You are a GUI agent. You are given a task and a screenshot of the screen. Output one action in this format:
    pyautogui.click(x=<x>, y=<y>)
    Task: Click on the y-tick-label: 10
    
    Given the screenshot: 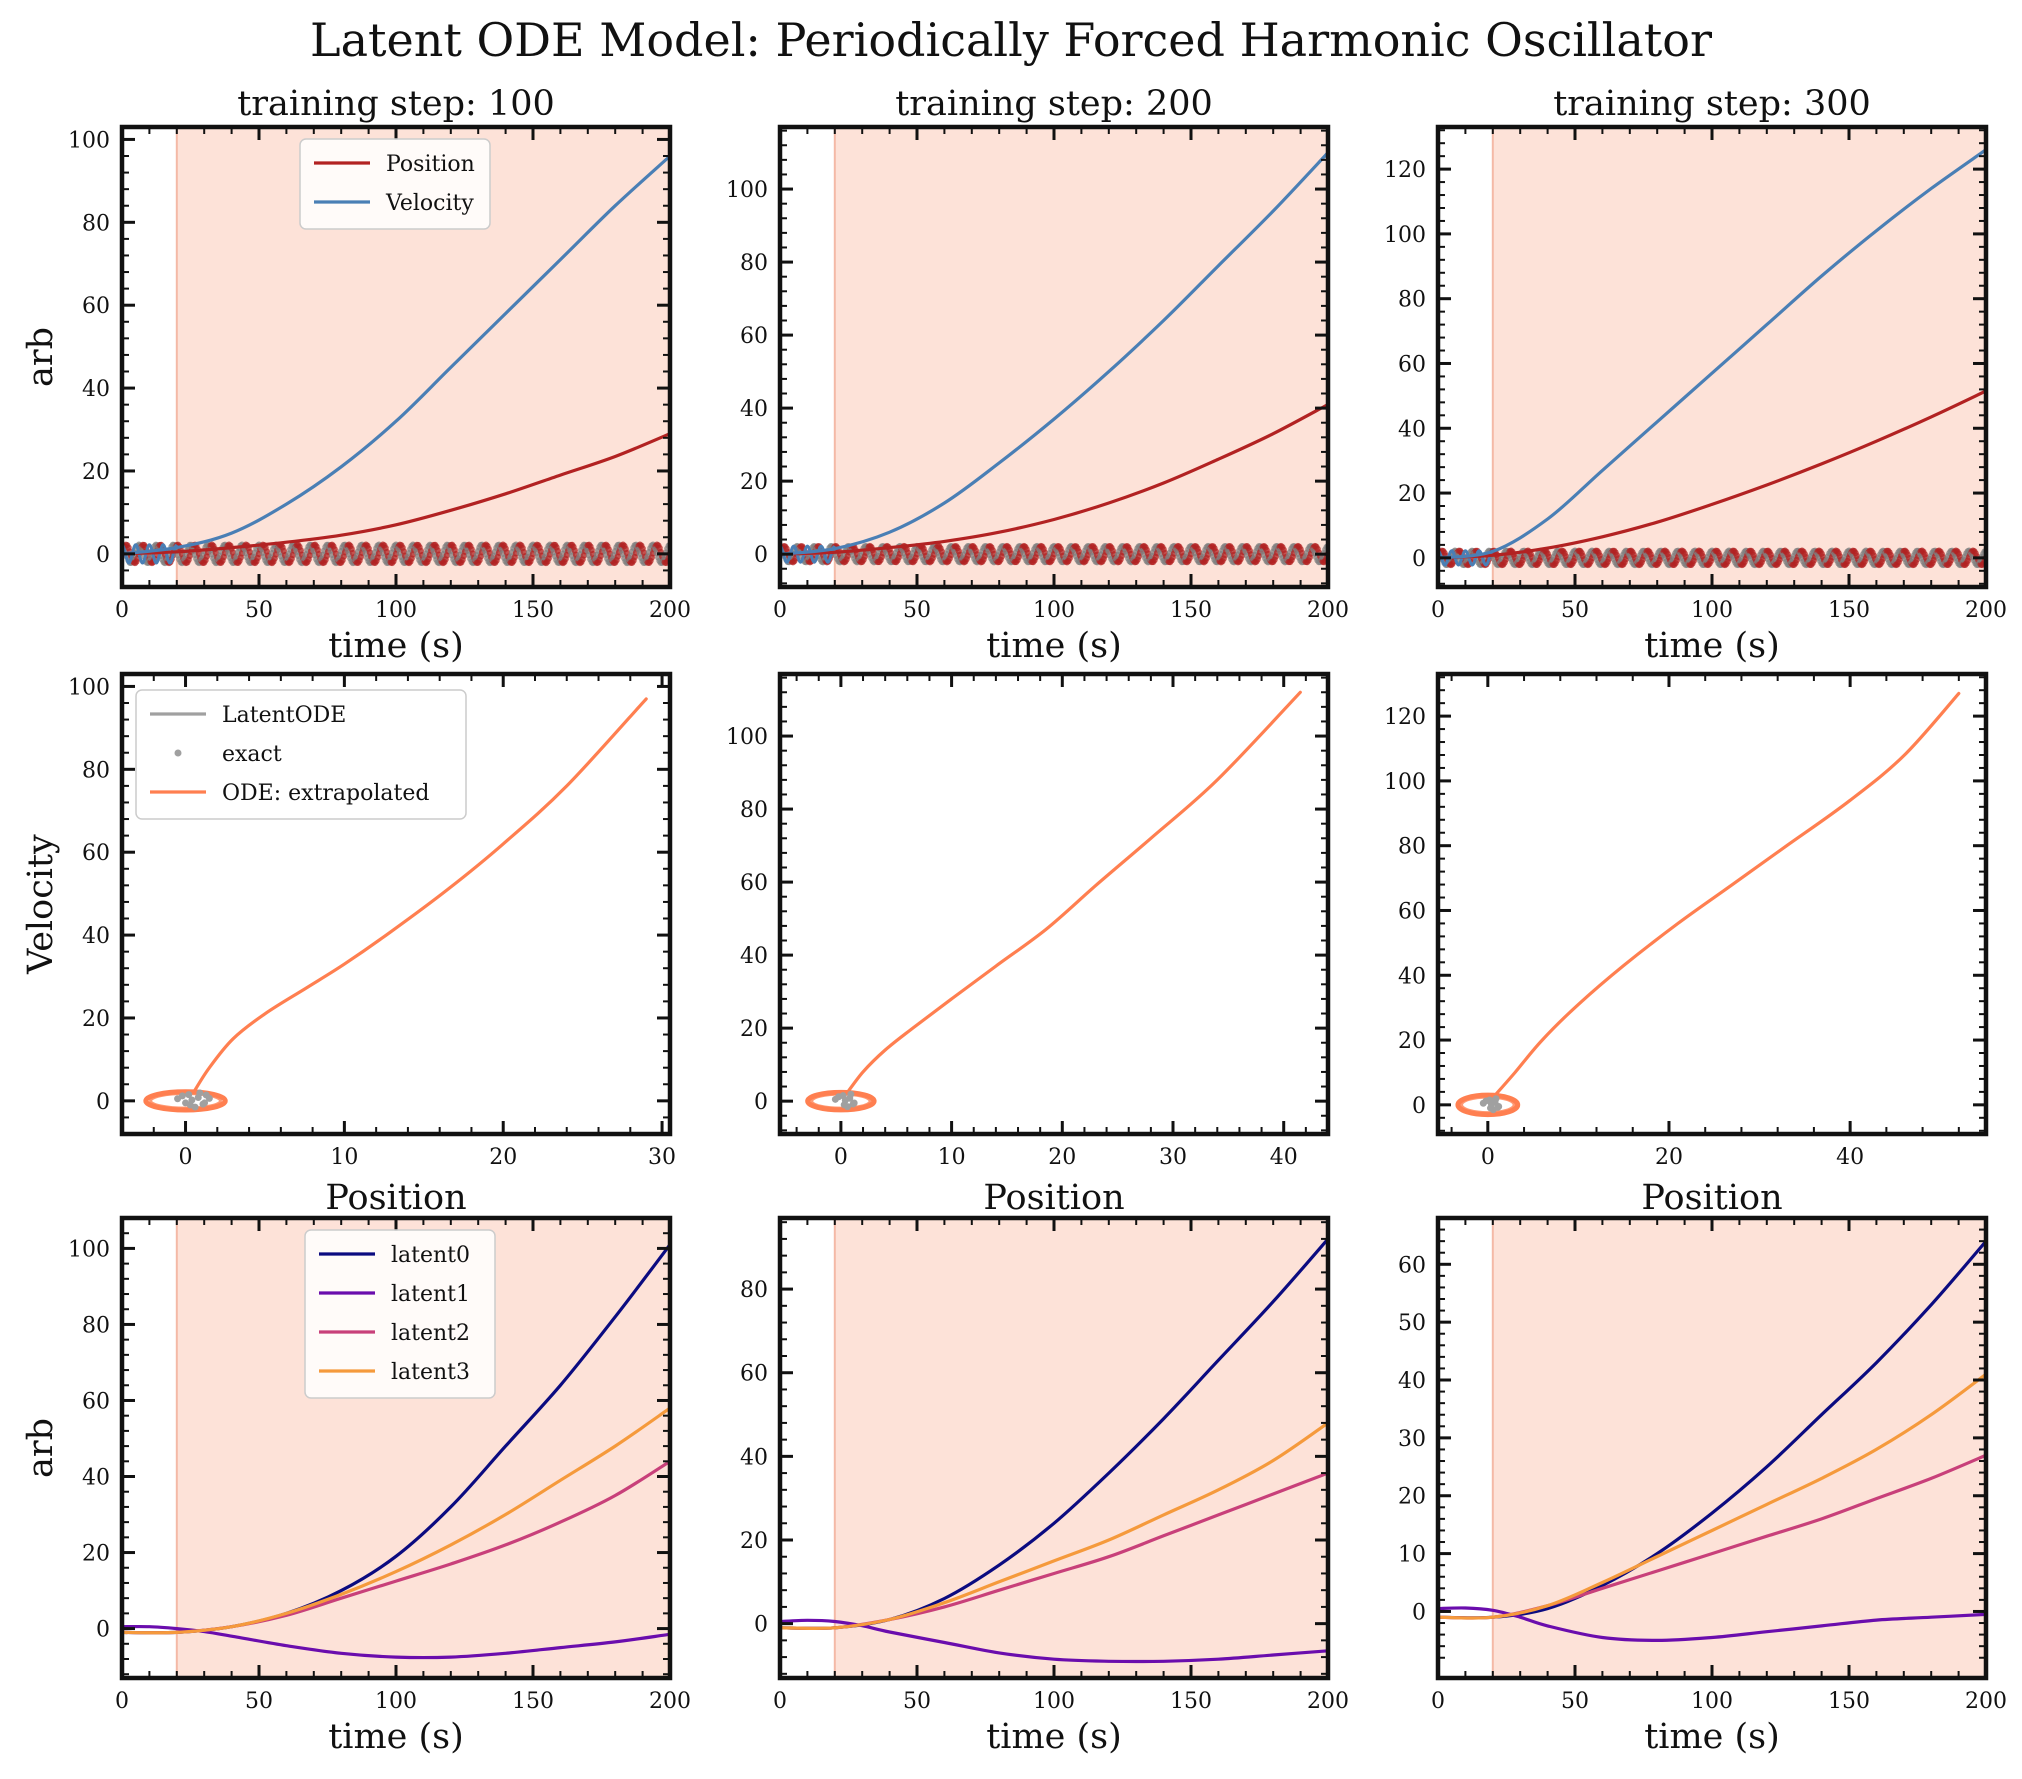 What is the action you would take?
    pyautogui.click(x=1412, y=1555)
    